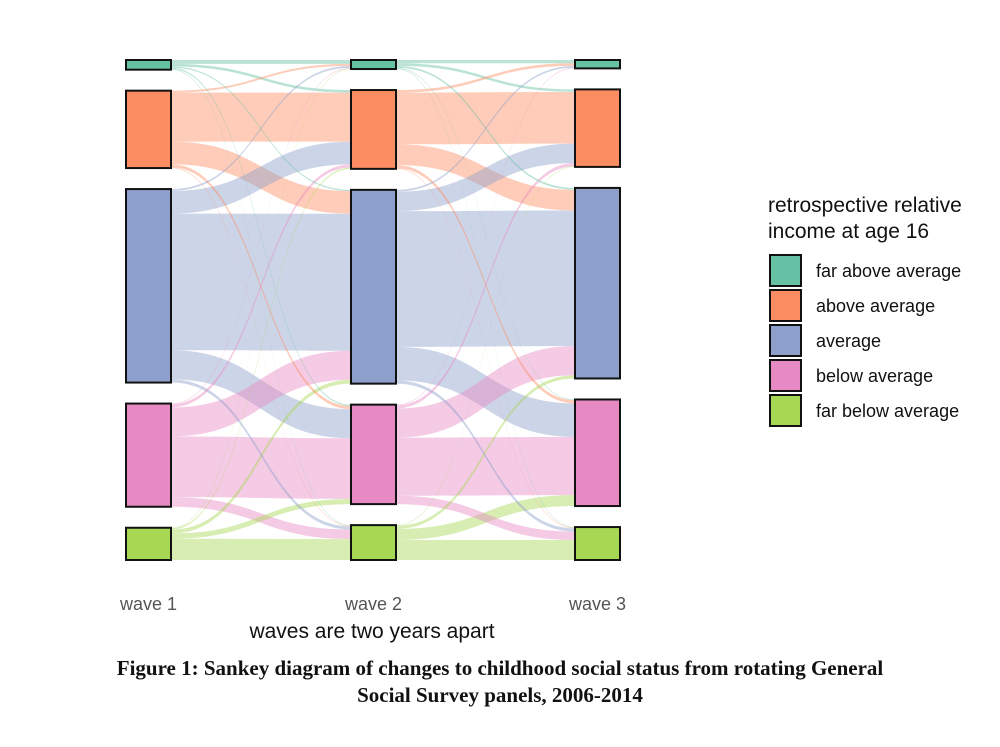  Describe the element at coordinates (261, 117) in the screenshot. I see `flow-w1-above-average-to-above-average` at that location.